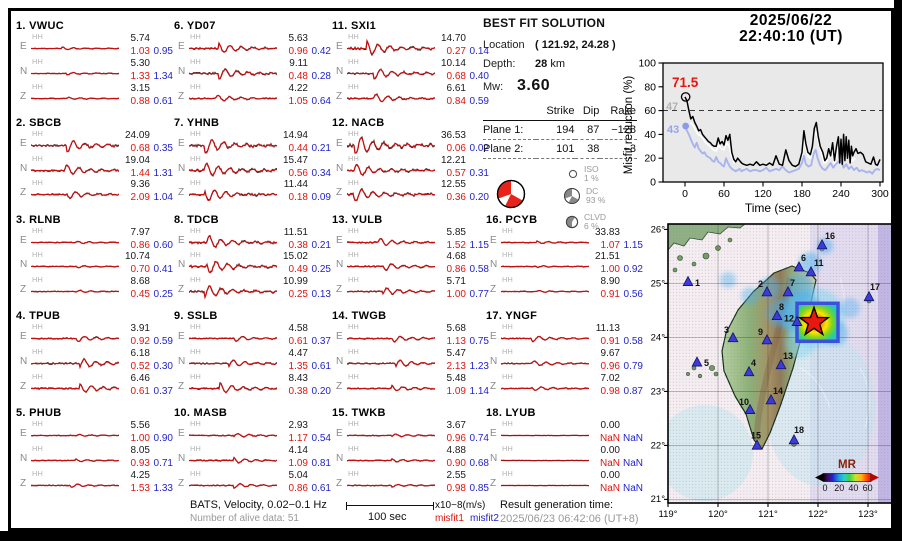 The image size is (902, 541). What do you see at coordinates (339, 193) in the screenshot?
I see `component-letter: Z` at bounding box center [339, 193].